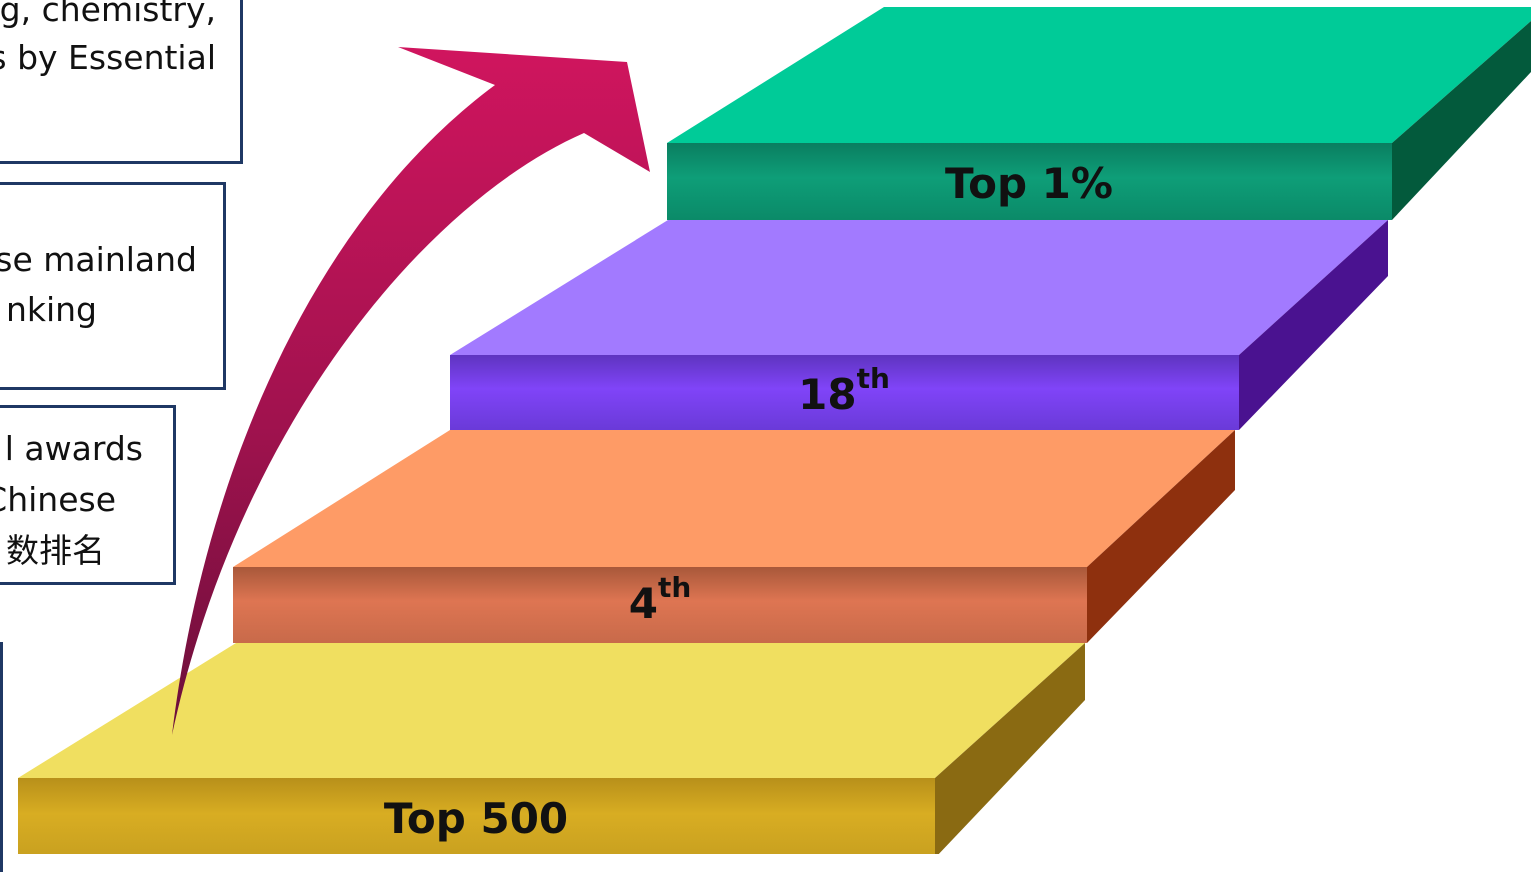 The height and width of the screenshot is (872, 1531). What do you see at coordinates (55, 550) in the screenshot?
I see `text-box-3-line-3: 数排名` at bounding box center [55, 550].